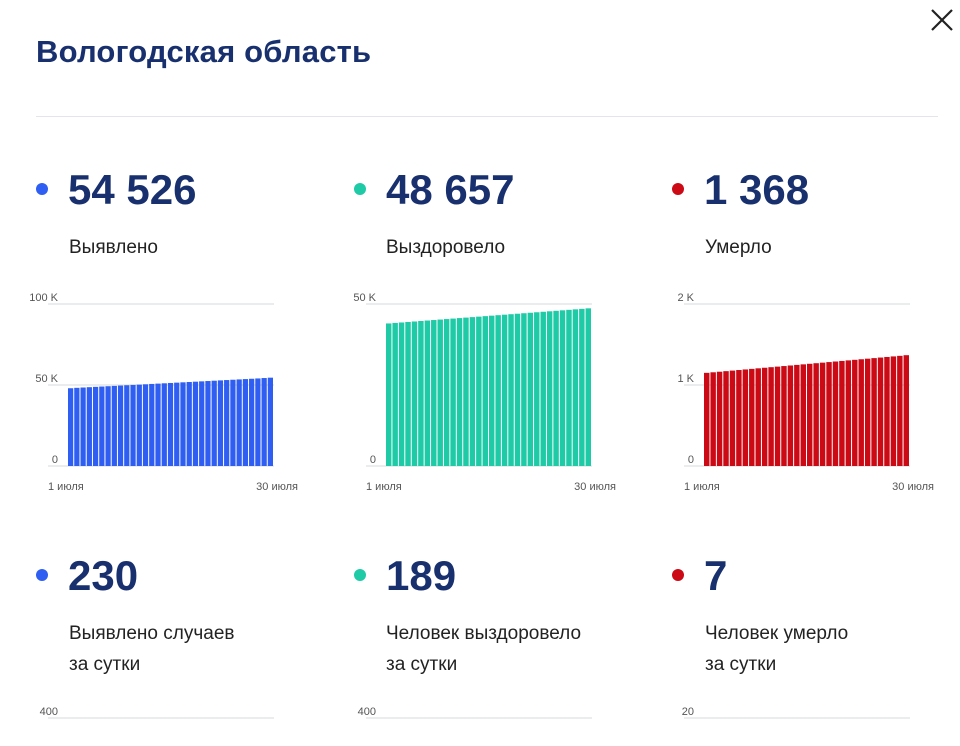  I want to click on daily-confirmed-dot, so click(42, 575).